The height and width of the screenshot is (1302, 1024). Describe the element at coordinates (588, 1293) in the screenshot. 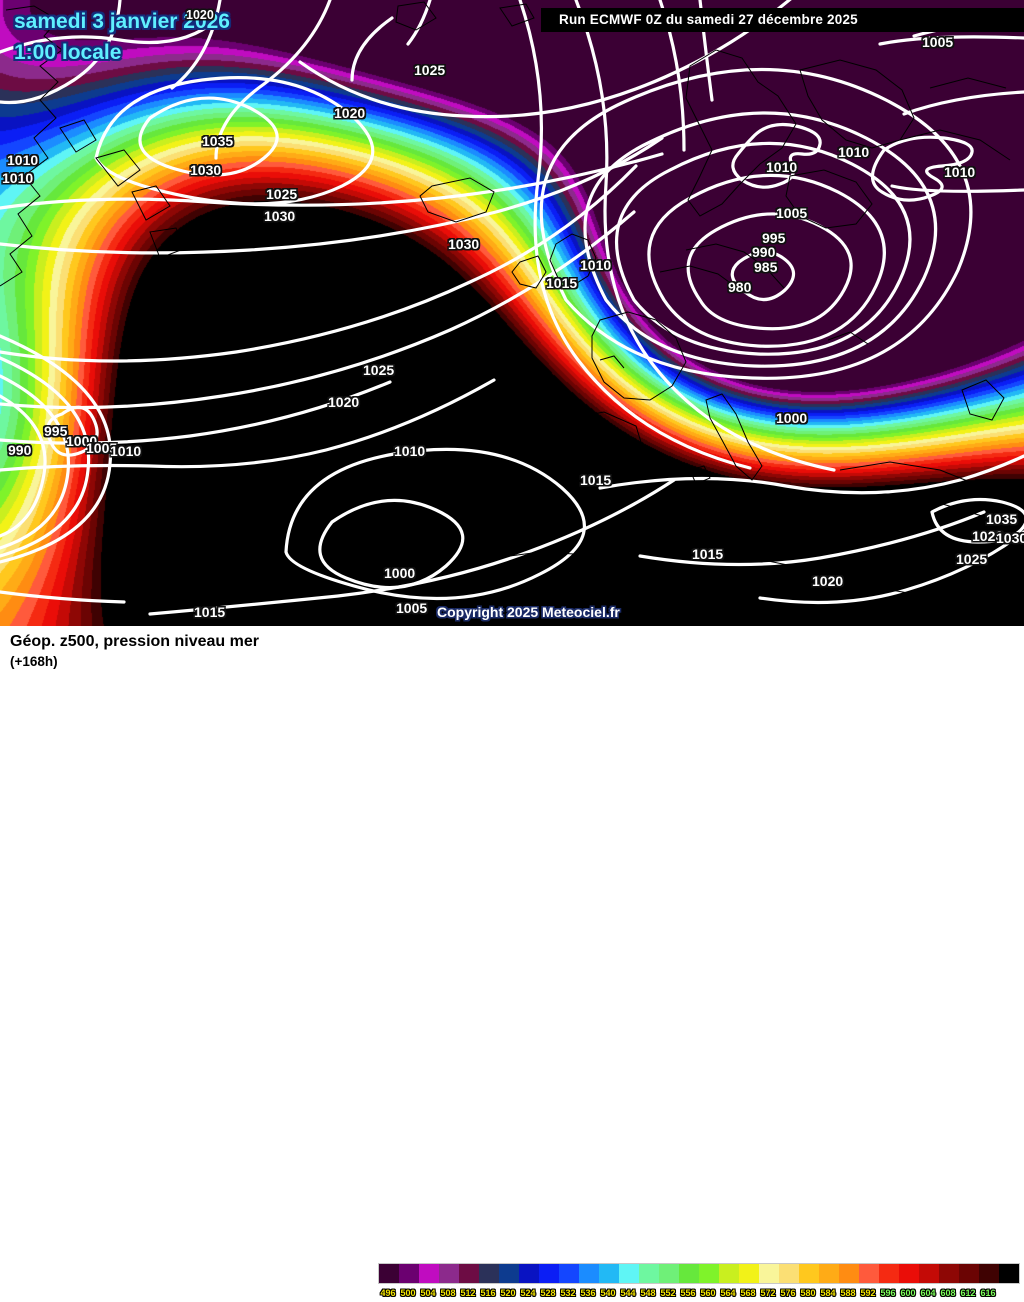

I see `colorbar-tick: 536` at that location.